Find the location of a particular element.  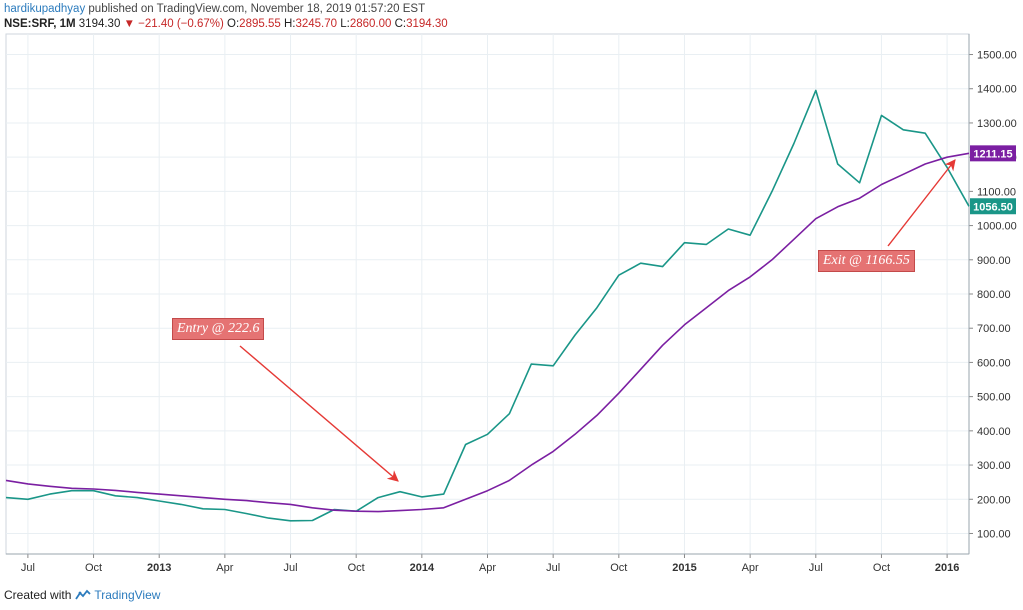

ma-price-badge is located at coordinates (993, 153).